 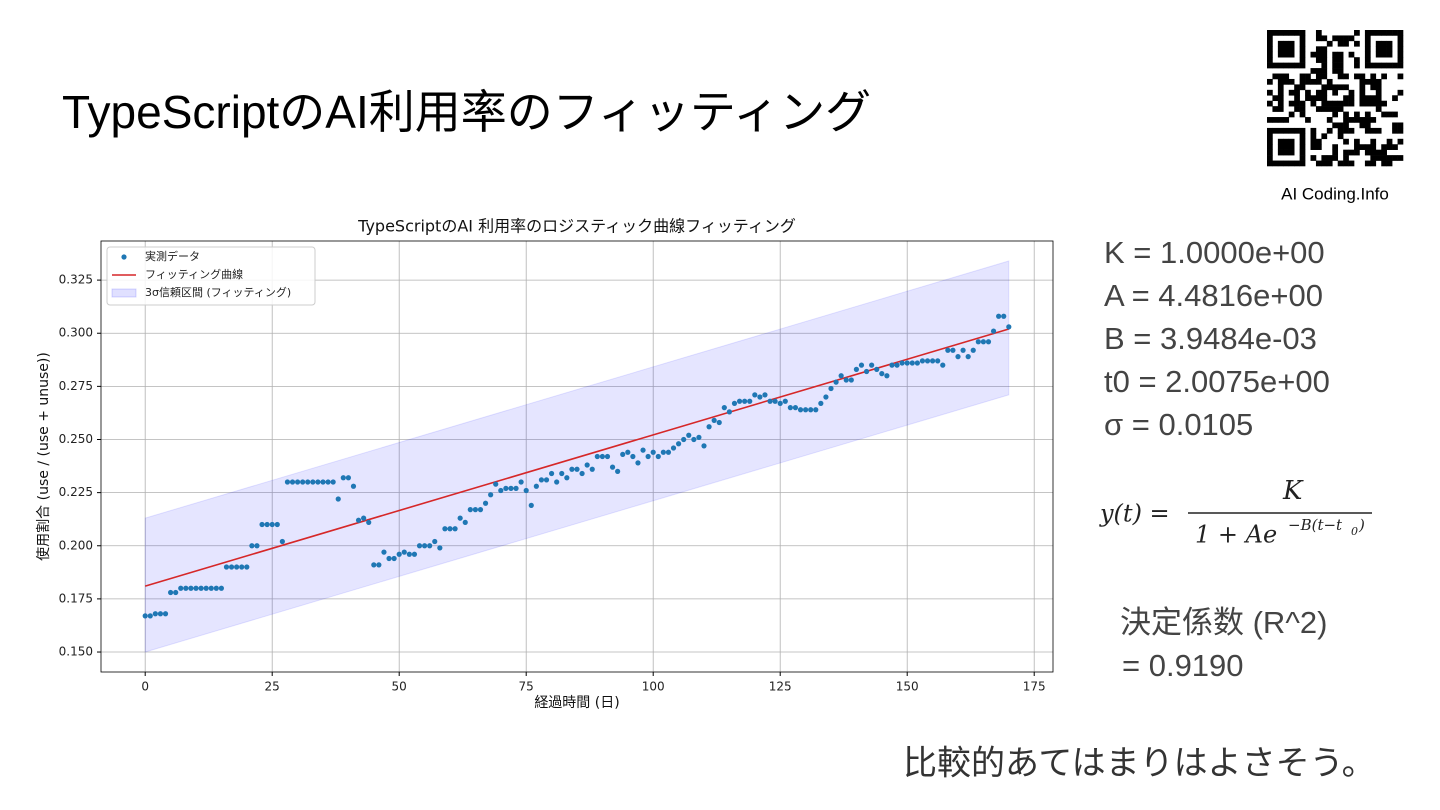 What do you see at coordinates (576, 226) in the screenshot?
I see `chart-title: TypeScriptのAI 利用率のロジスティック曲線フィッティング` at bounding box center [576, 226].